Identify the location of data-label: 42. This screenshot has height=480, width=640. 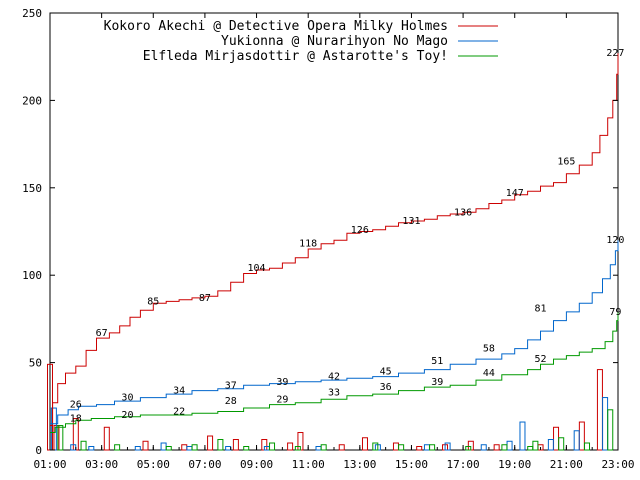
(334, 377).